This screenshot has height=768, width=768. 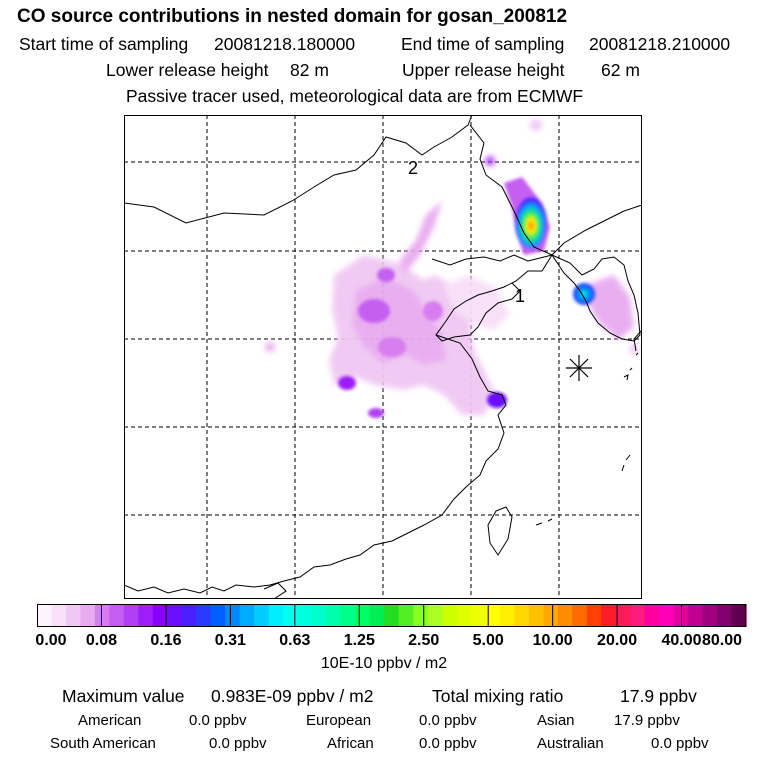 I want to click on hotspot-northeast, so click(x=531, y=223).